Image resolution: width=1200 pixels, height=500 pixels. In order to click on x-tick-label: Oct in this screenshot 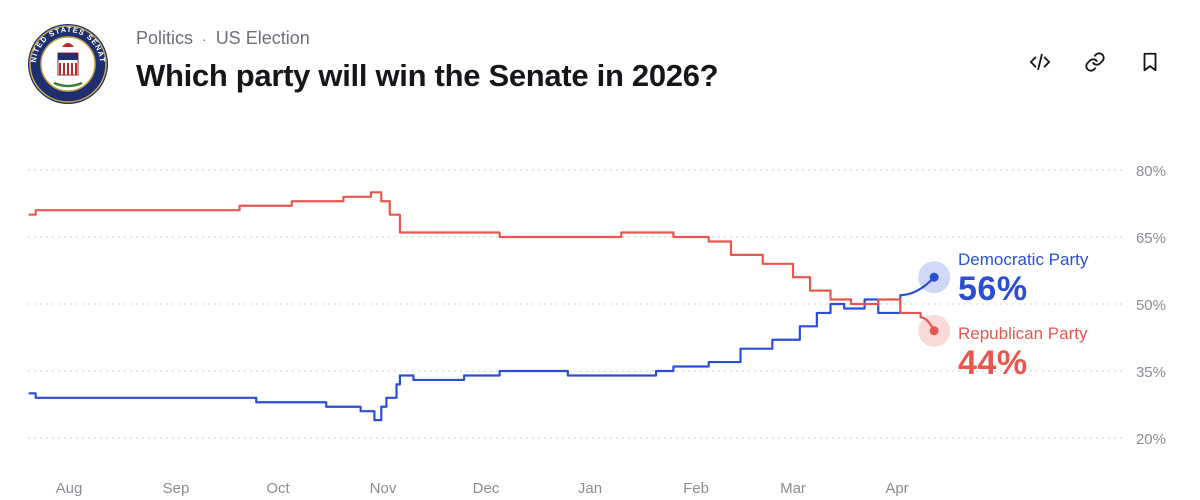, I will do `click(278, 488)`.